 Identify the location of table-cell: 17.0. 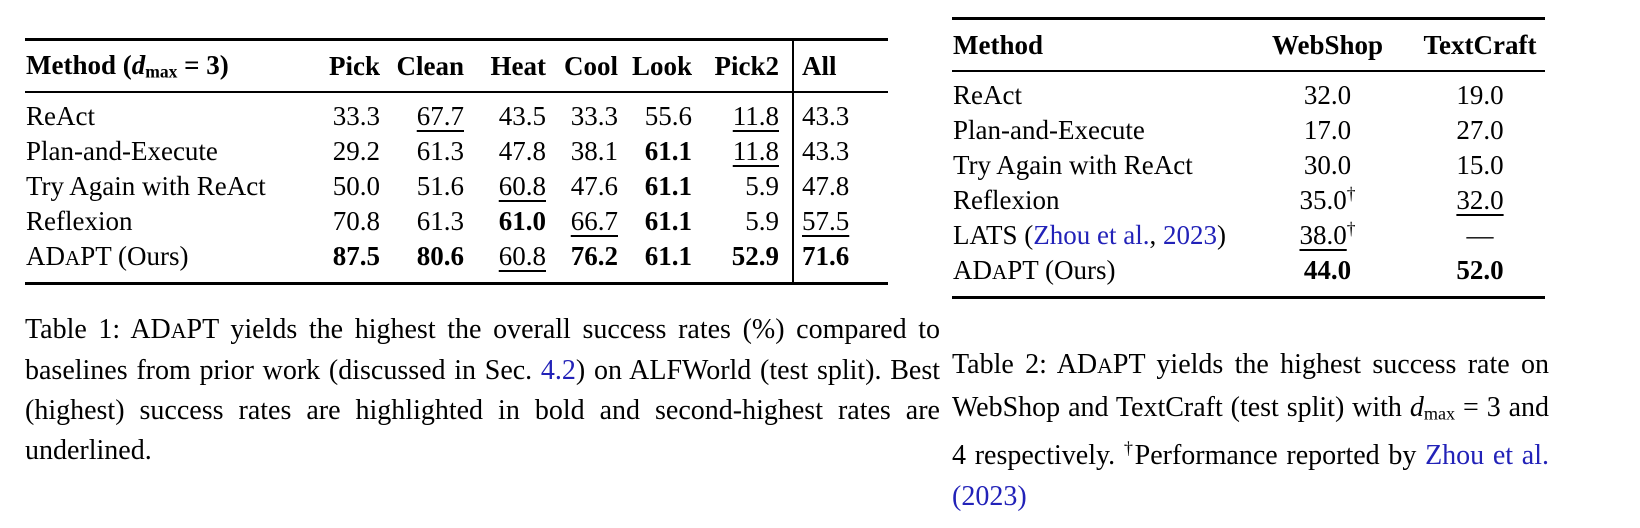
(1327, 130).